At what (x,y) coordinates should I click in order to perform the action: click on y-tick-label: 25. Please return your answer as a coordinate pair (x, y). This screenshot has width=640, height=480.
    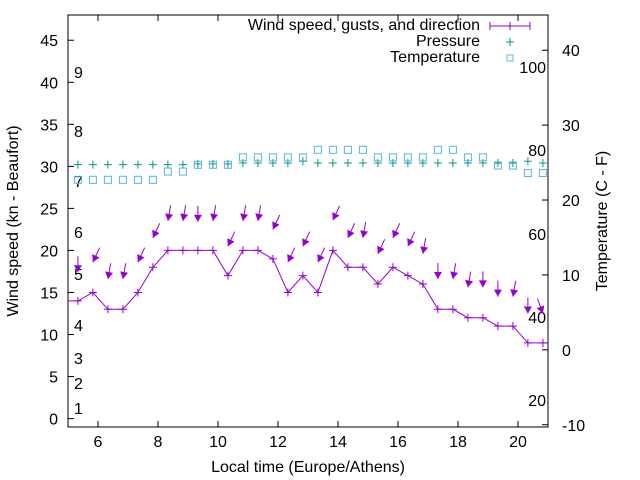
    Looking at the image, I should click on (49, 209).